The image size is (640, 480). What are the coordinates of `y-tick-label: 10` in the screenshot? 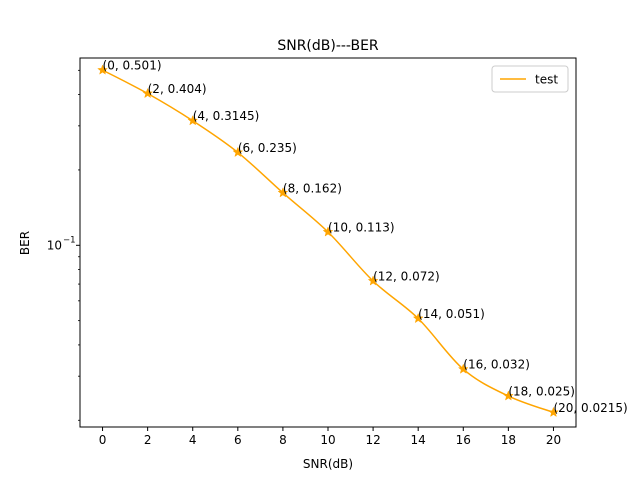 It's located at (54, 245).